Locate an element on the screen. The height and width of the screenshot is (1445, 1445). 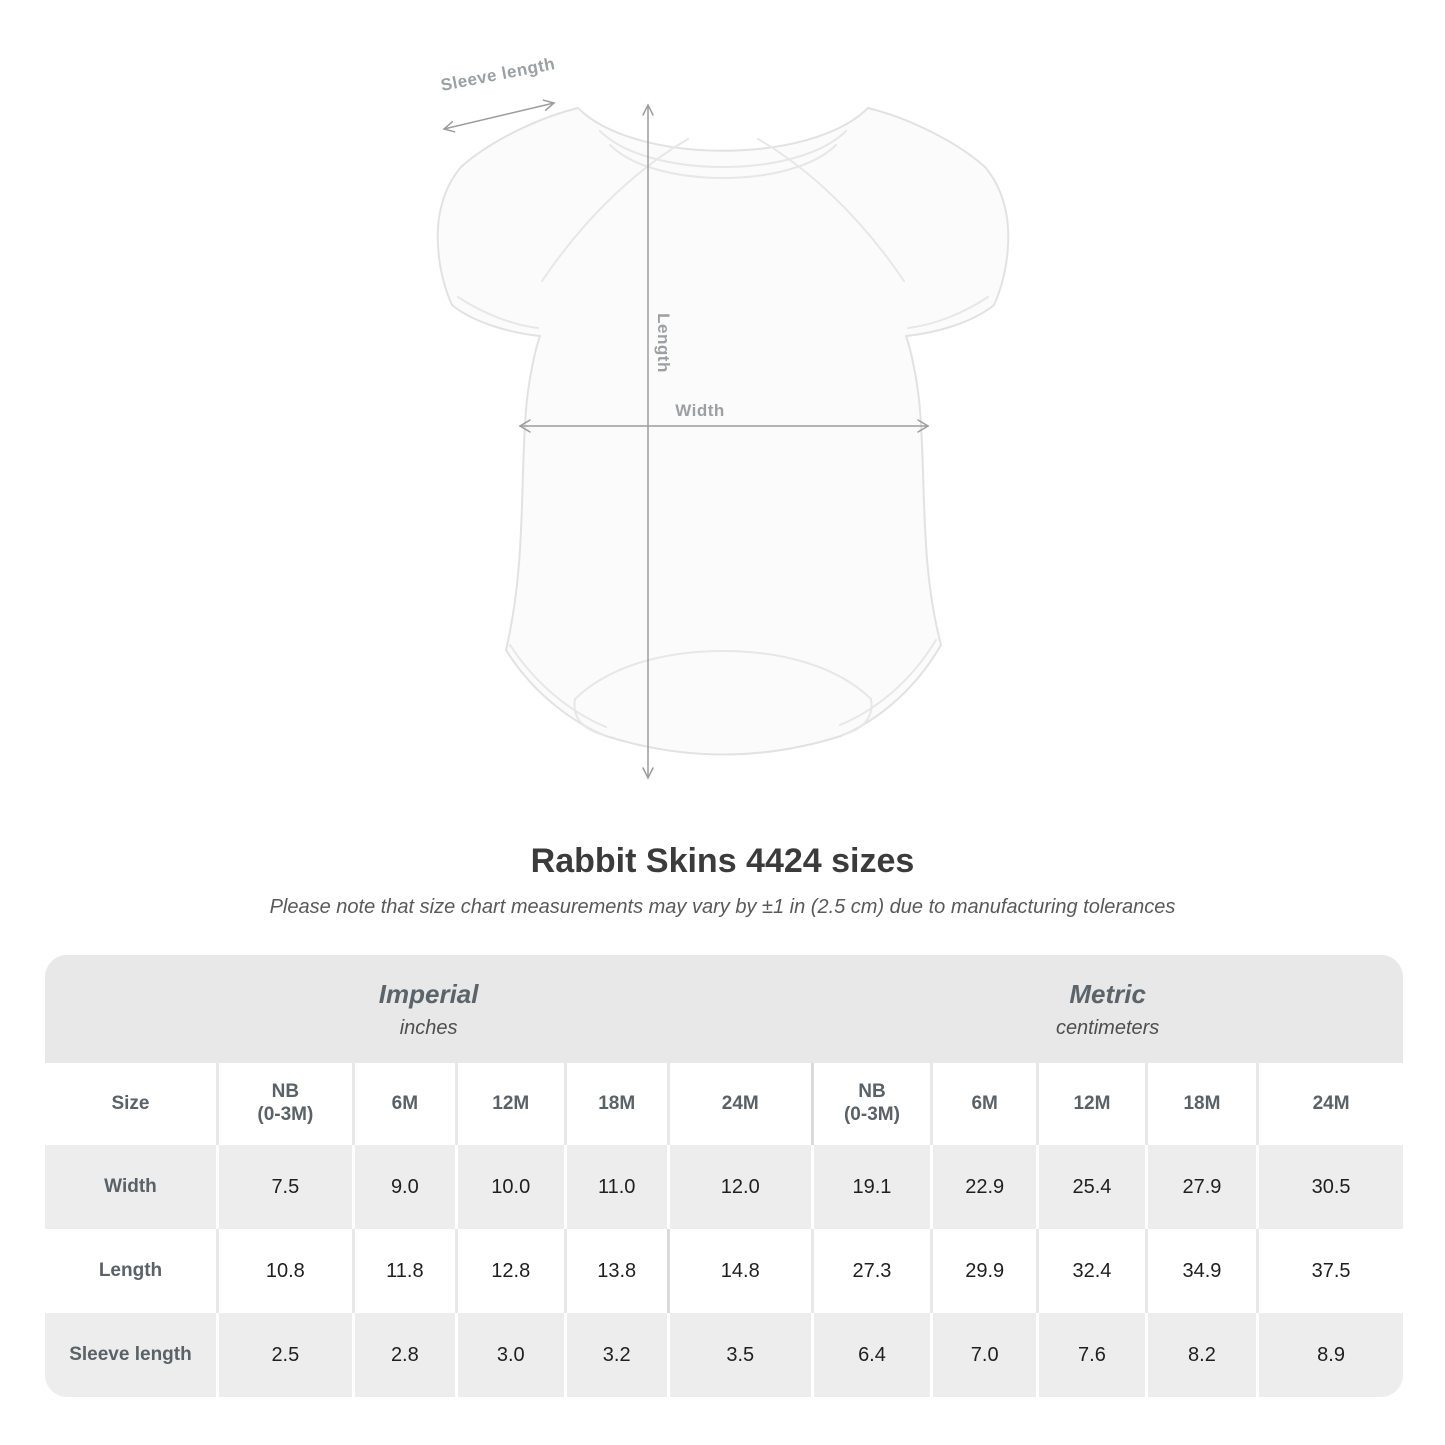
right-lap-shoulder-seam is located at coordinates (831, 210).